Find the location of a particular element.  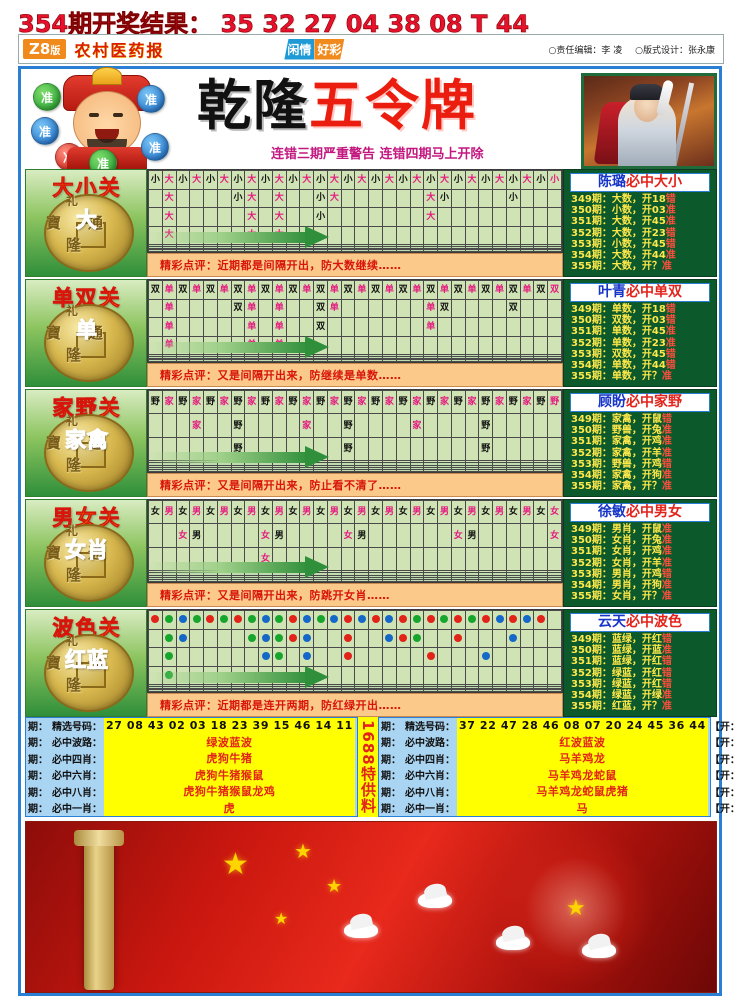

row-period-label: 期： is located at coordinates (391, 744).